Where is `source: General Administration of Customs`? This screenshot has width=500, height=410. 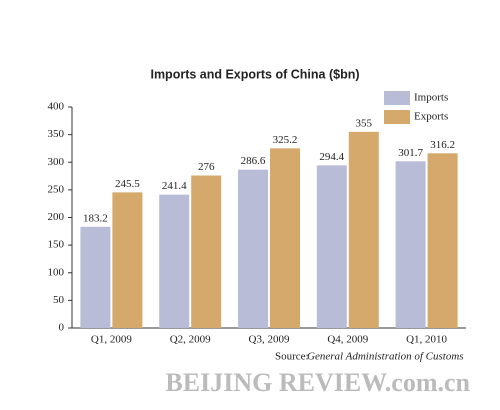 source: General Administration of Customs is located at coordinates (385, 357).